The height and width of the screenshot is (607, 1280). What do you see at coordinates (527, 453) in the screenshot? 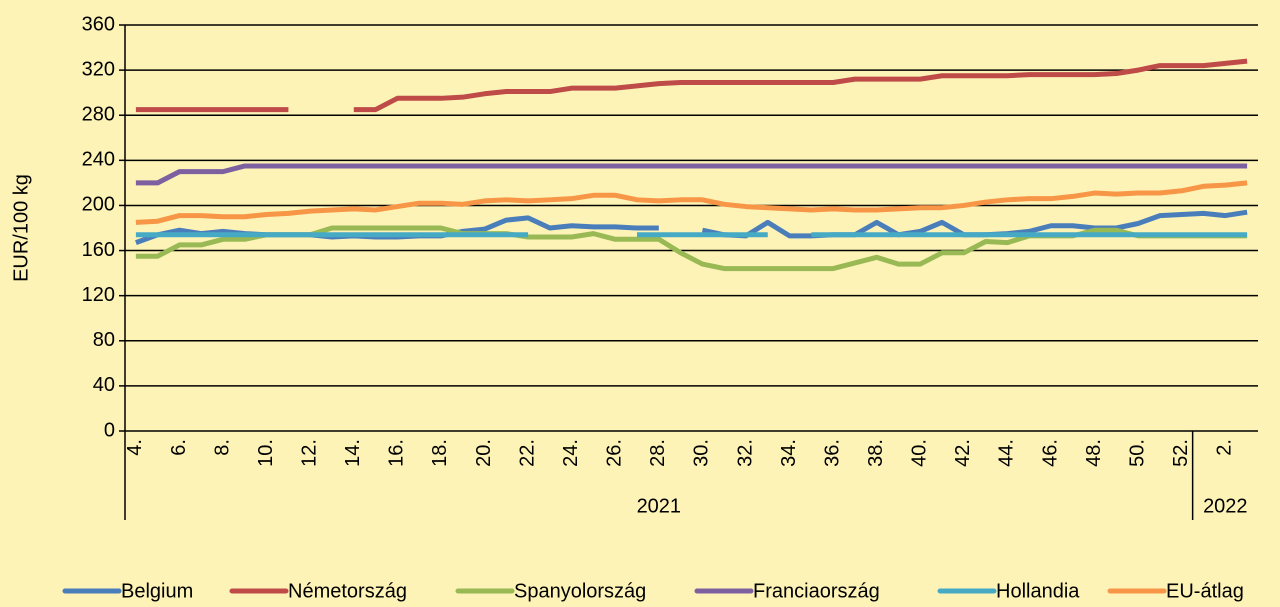
I see `x-tick-label: 22.` at bounding box center [527, 453].